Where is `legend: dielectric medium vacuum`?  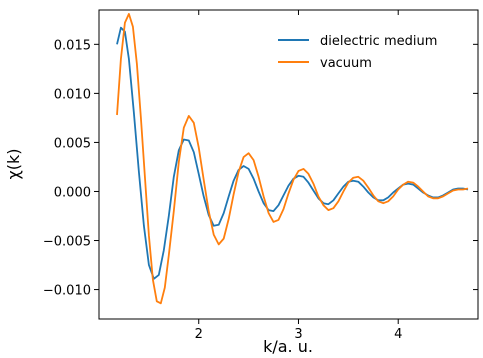
legend: dielectric medium vacuum is located at coordinates (357, 52).